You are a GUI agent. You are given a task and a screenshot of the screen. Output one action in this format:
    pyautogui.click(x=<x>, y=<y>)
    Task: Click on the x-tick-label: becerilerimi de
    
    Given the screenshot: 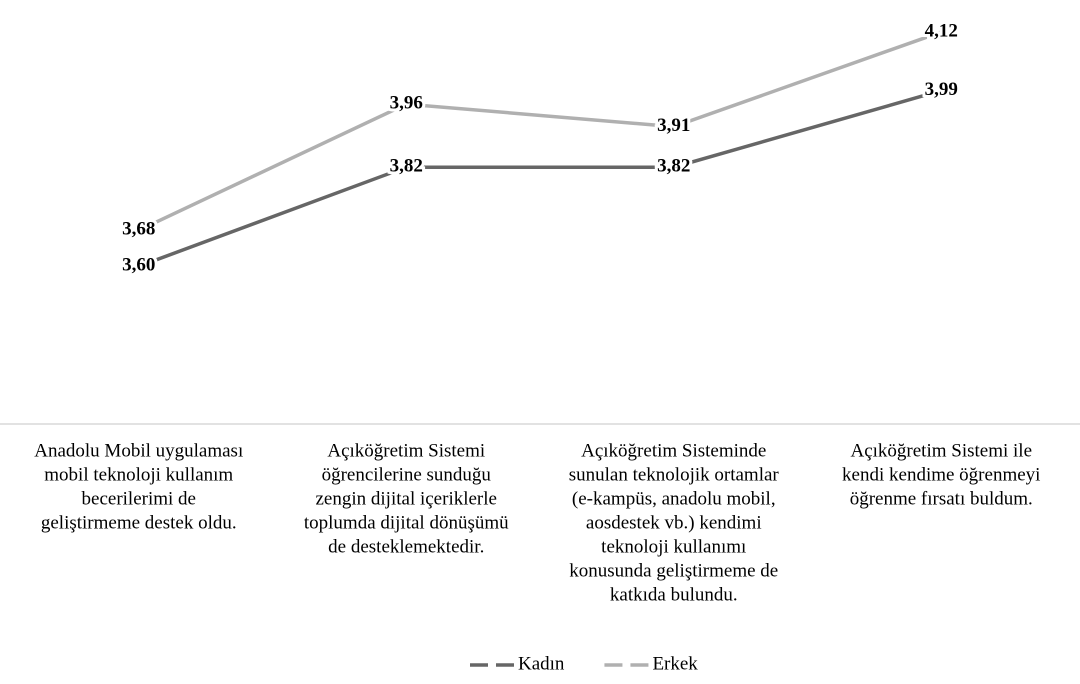 What is the action you would take?
    pyautogui.click(x=139, y=498)
    